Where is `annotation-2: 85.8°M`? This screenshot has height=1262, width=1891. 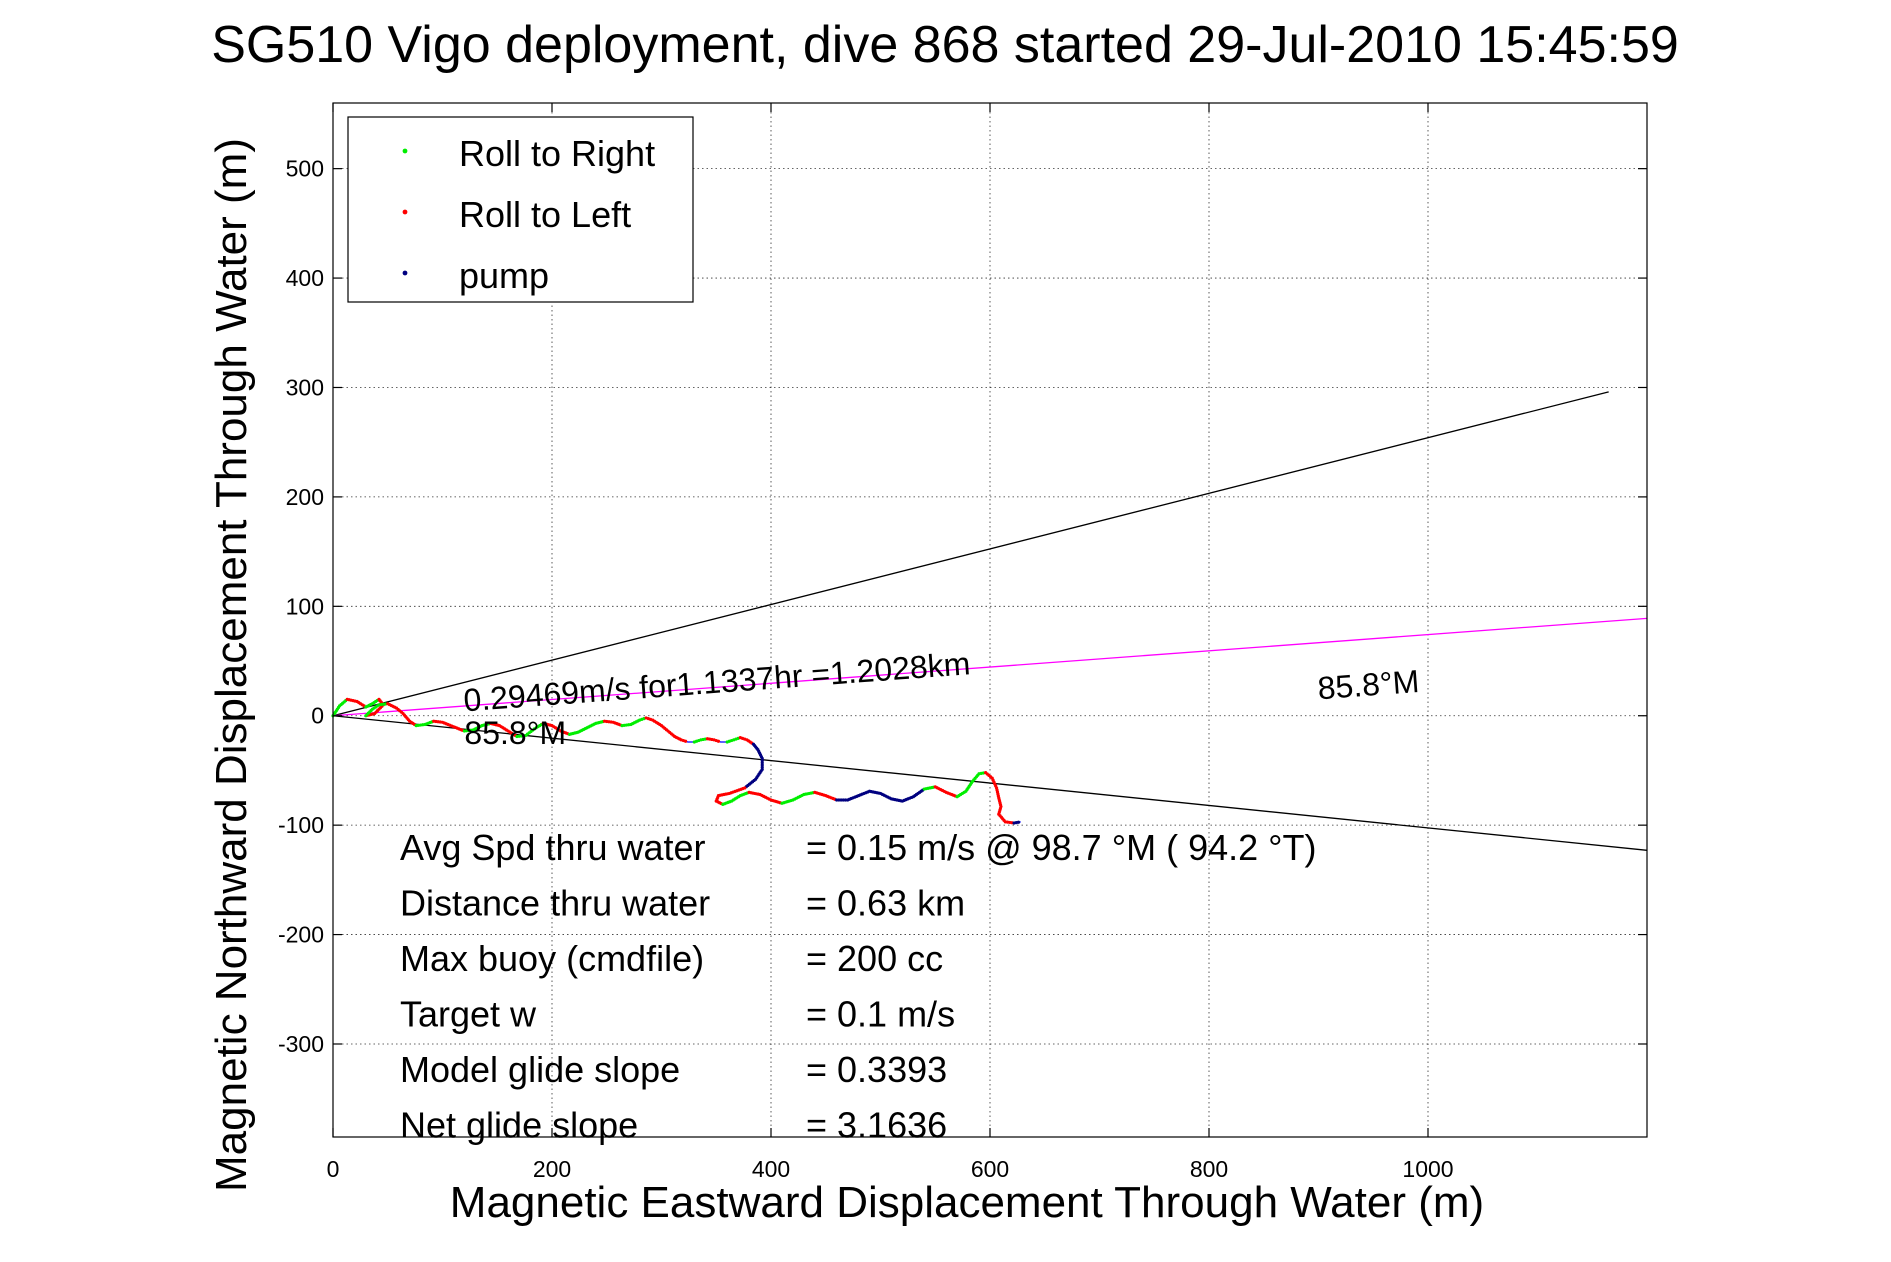
annotation-2: 85.8°M is located at coordinates (1368, 684).